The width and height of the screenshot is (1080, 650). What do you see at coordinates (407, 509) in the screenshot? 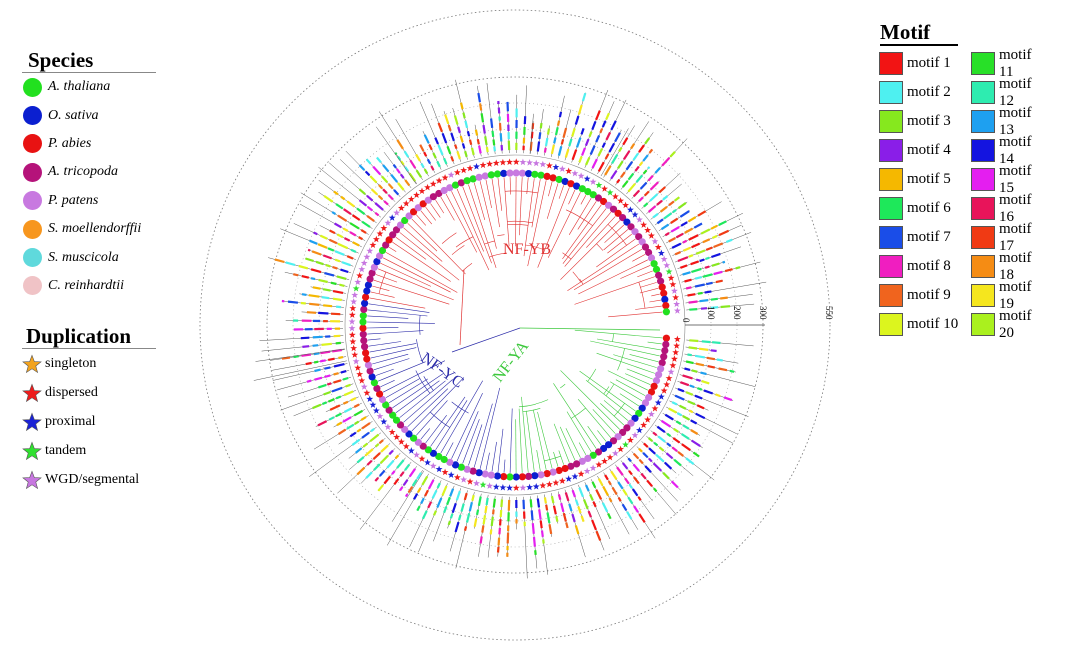
I see `gene-line` at bounding box center [407, 509].